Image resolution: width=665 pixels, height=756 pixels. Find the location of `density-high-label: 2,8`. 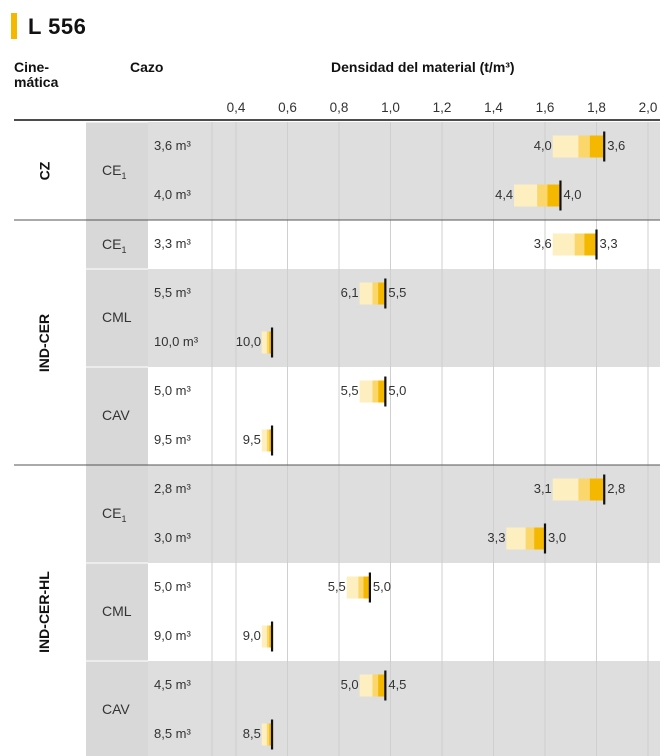

density-high-label: 2,8 is located at coordinates (616, 488).